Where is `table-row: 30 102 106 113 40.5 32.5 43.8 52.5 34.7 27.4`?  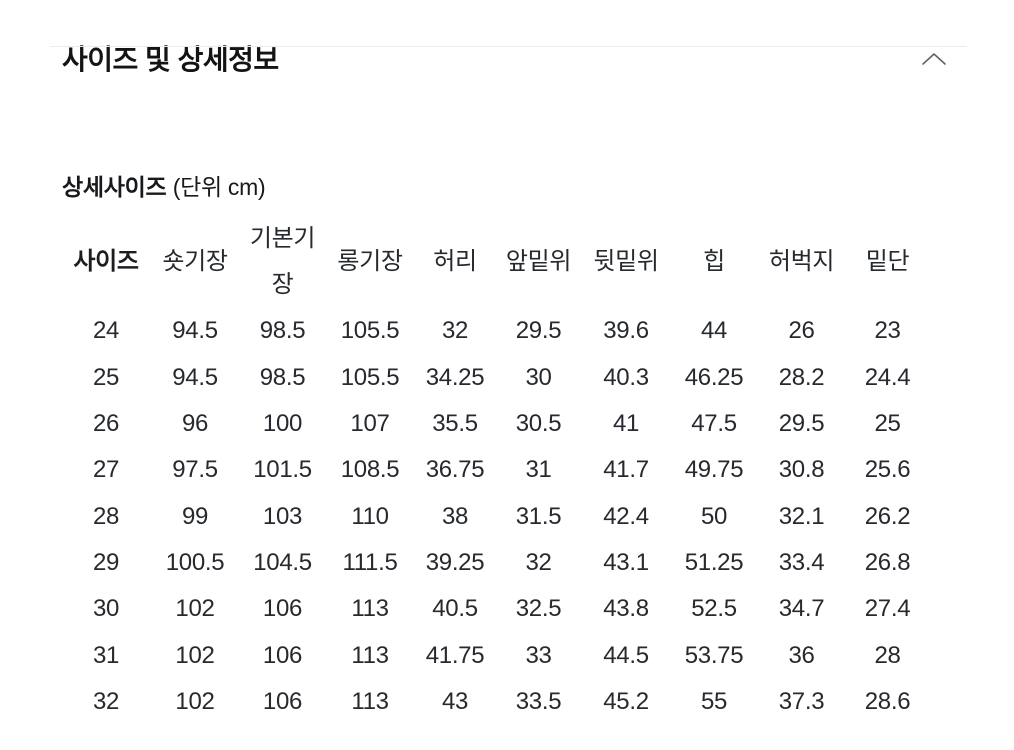 table-row: 30 102 106 113 40.5 32.5 43.8 52.5 34.7 27.4 is located at coordinates (496, 609).